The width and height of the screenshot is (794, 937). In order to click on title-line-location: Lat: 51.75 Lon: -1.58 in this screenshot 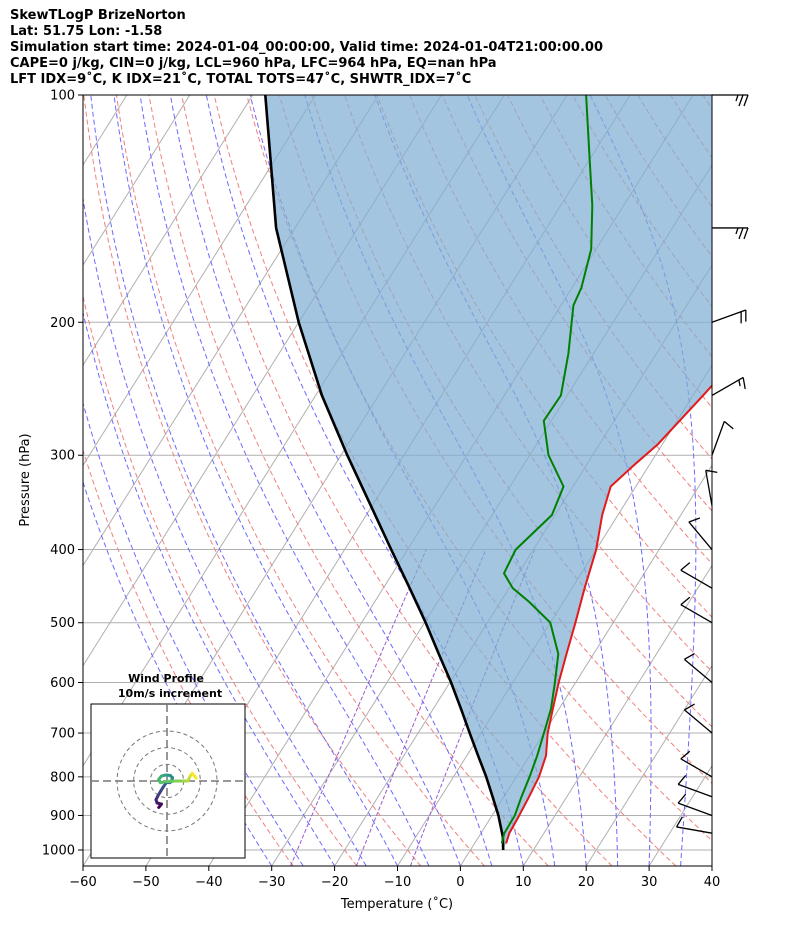, I will do `click(86, 31)`.